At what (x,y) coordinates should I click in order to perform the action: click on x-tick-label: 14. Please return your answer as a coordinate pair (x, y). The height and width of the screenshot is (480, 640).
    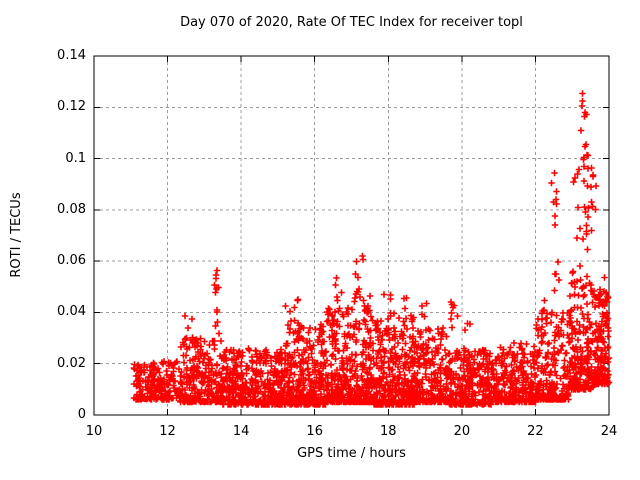
    Looking at the image, I should click on (241, 431).